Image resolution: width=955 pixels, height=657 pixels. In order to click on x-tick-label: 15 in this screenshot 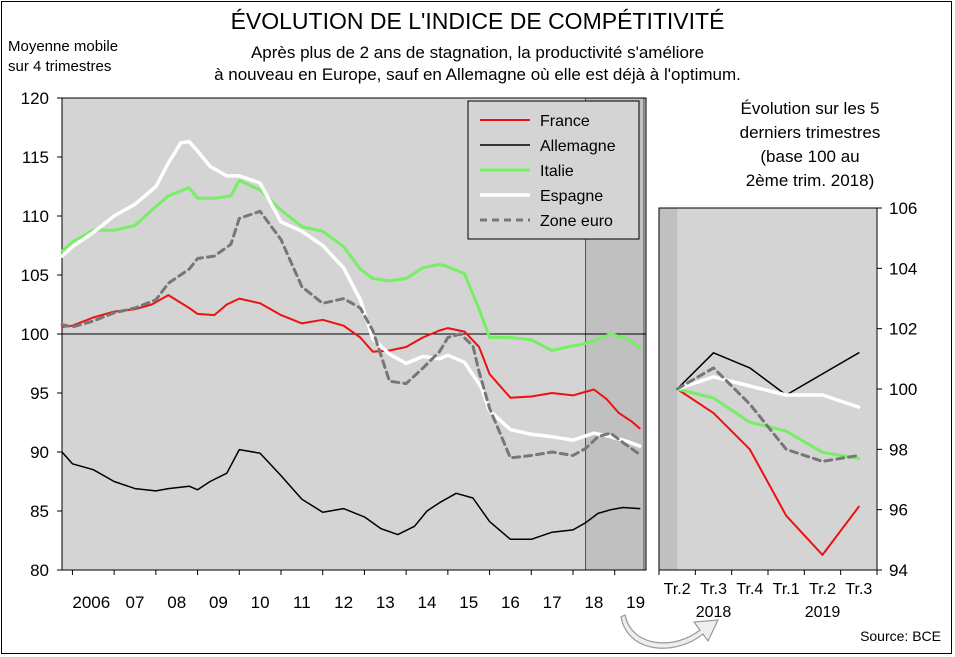, I will do `click(468, 602)`.